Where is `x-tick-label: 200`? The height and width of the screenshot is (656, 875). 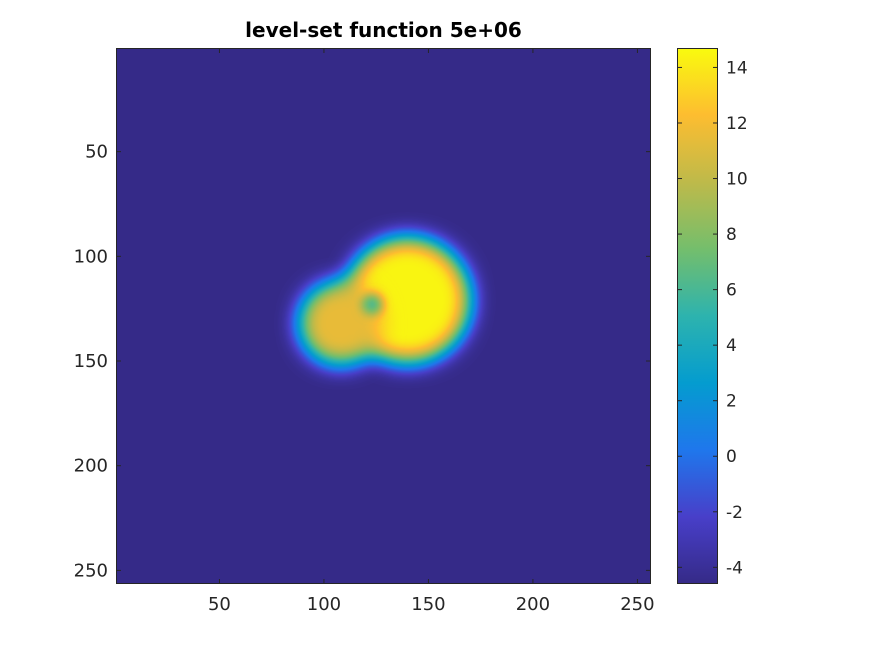 x-tick-label: 200 is located at coordinates (533, 604).